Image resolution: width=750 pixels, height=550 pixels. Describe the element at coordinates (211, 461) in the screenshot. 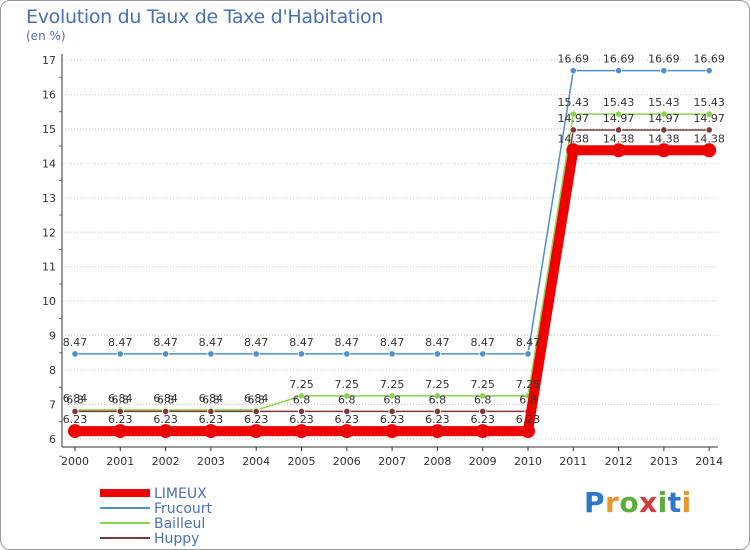

I see `x-tick-label: 2003` at that location.